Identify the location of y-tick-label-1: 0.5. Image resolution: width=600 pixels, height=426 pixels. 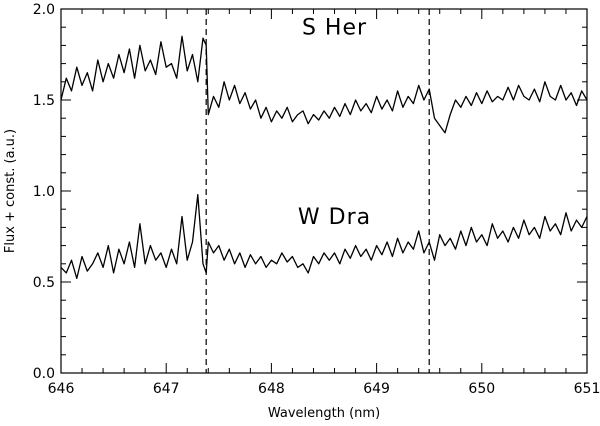
(44, 283).